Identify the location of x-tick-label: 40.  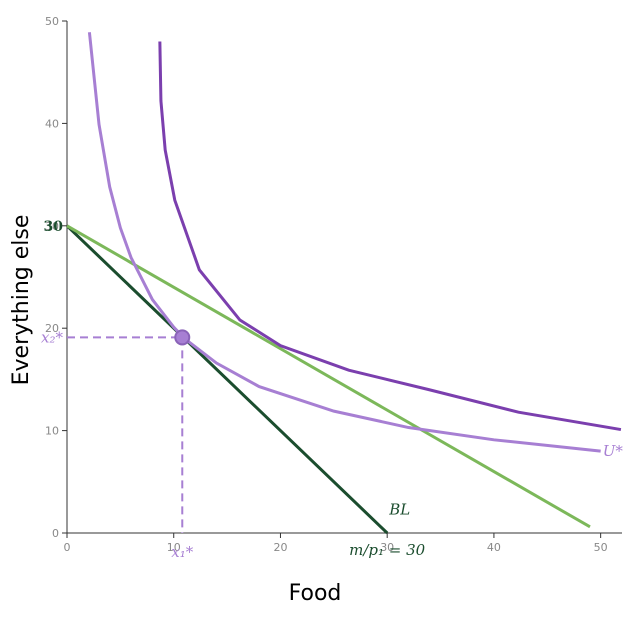
(494, 547).